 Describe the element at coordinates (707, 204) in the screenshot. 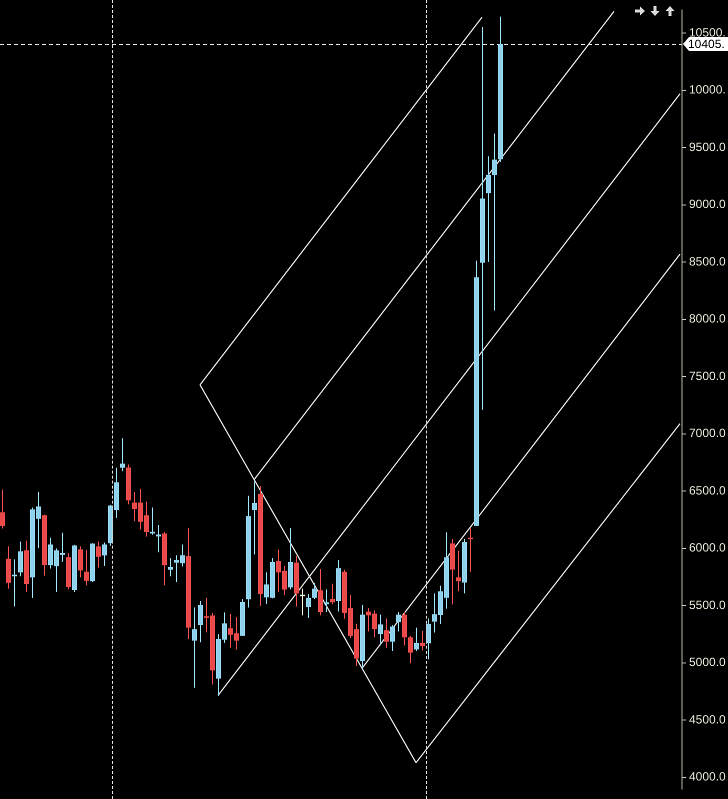

I see `y-tick-label: 9000.0` at that location.